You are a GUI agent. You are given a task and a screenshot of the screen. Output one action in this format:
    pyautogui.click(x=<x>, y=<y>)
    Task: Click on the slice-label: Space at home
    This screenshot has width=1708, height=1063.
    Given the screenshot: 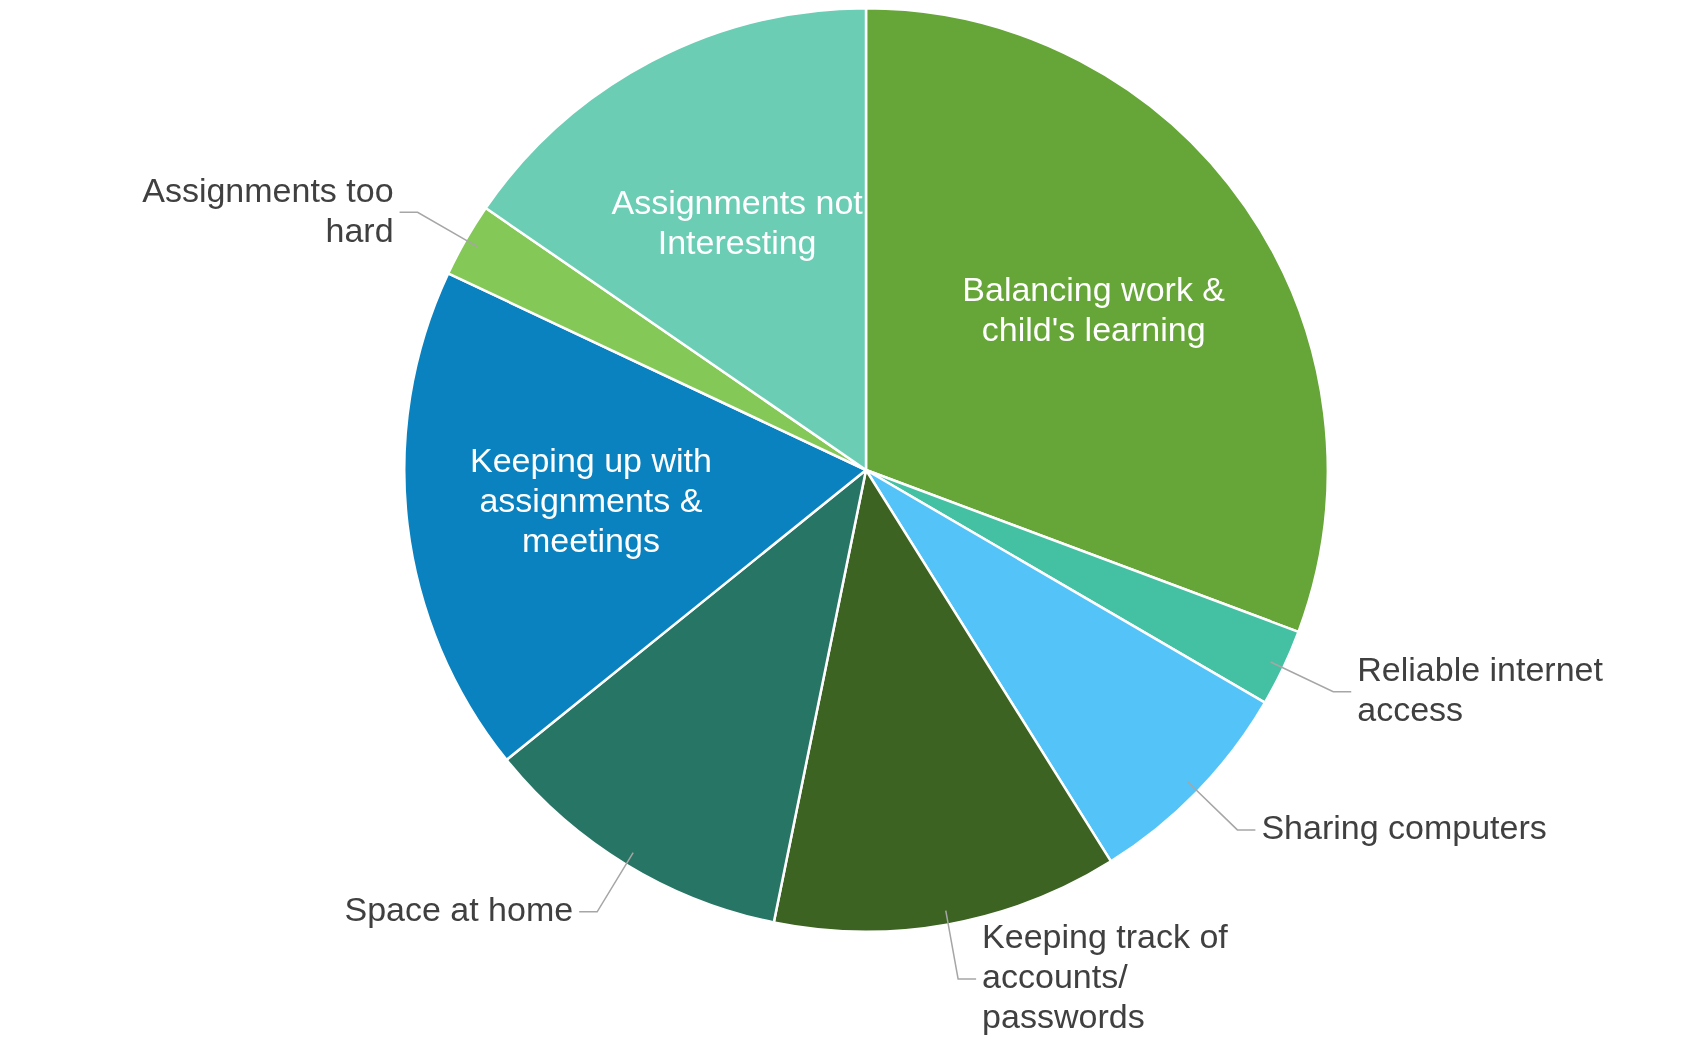 What is the action you would take?
    pyautogui.click(x=459, y=909)
    